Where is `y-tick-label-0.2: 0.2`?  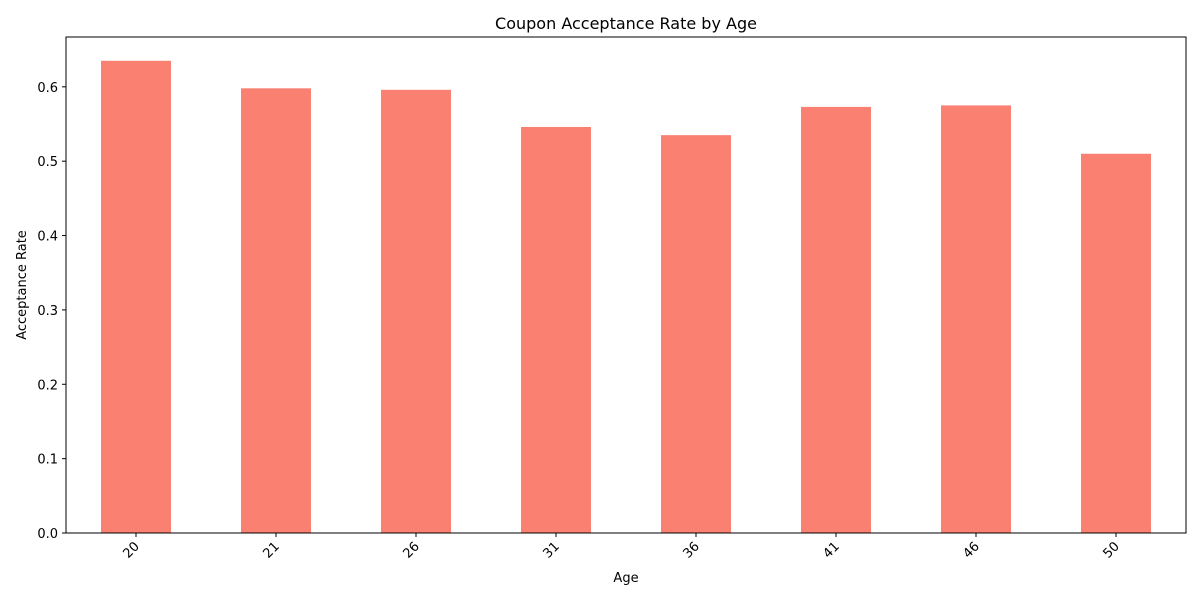
y-tick-label-0.2: 0.2 is located at coordinates (47, 385).